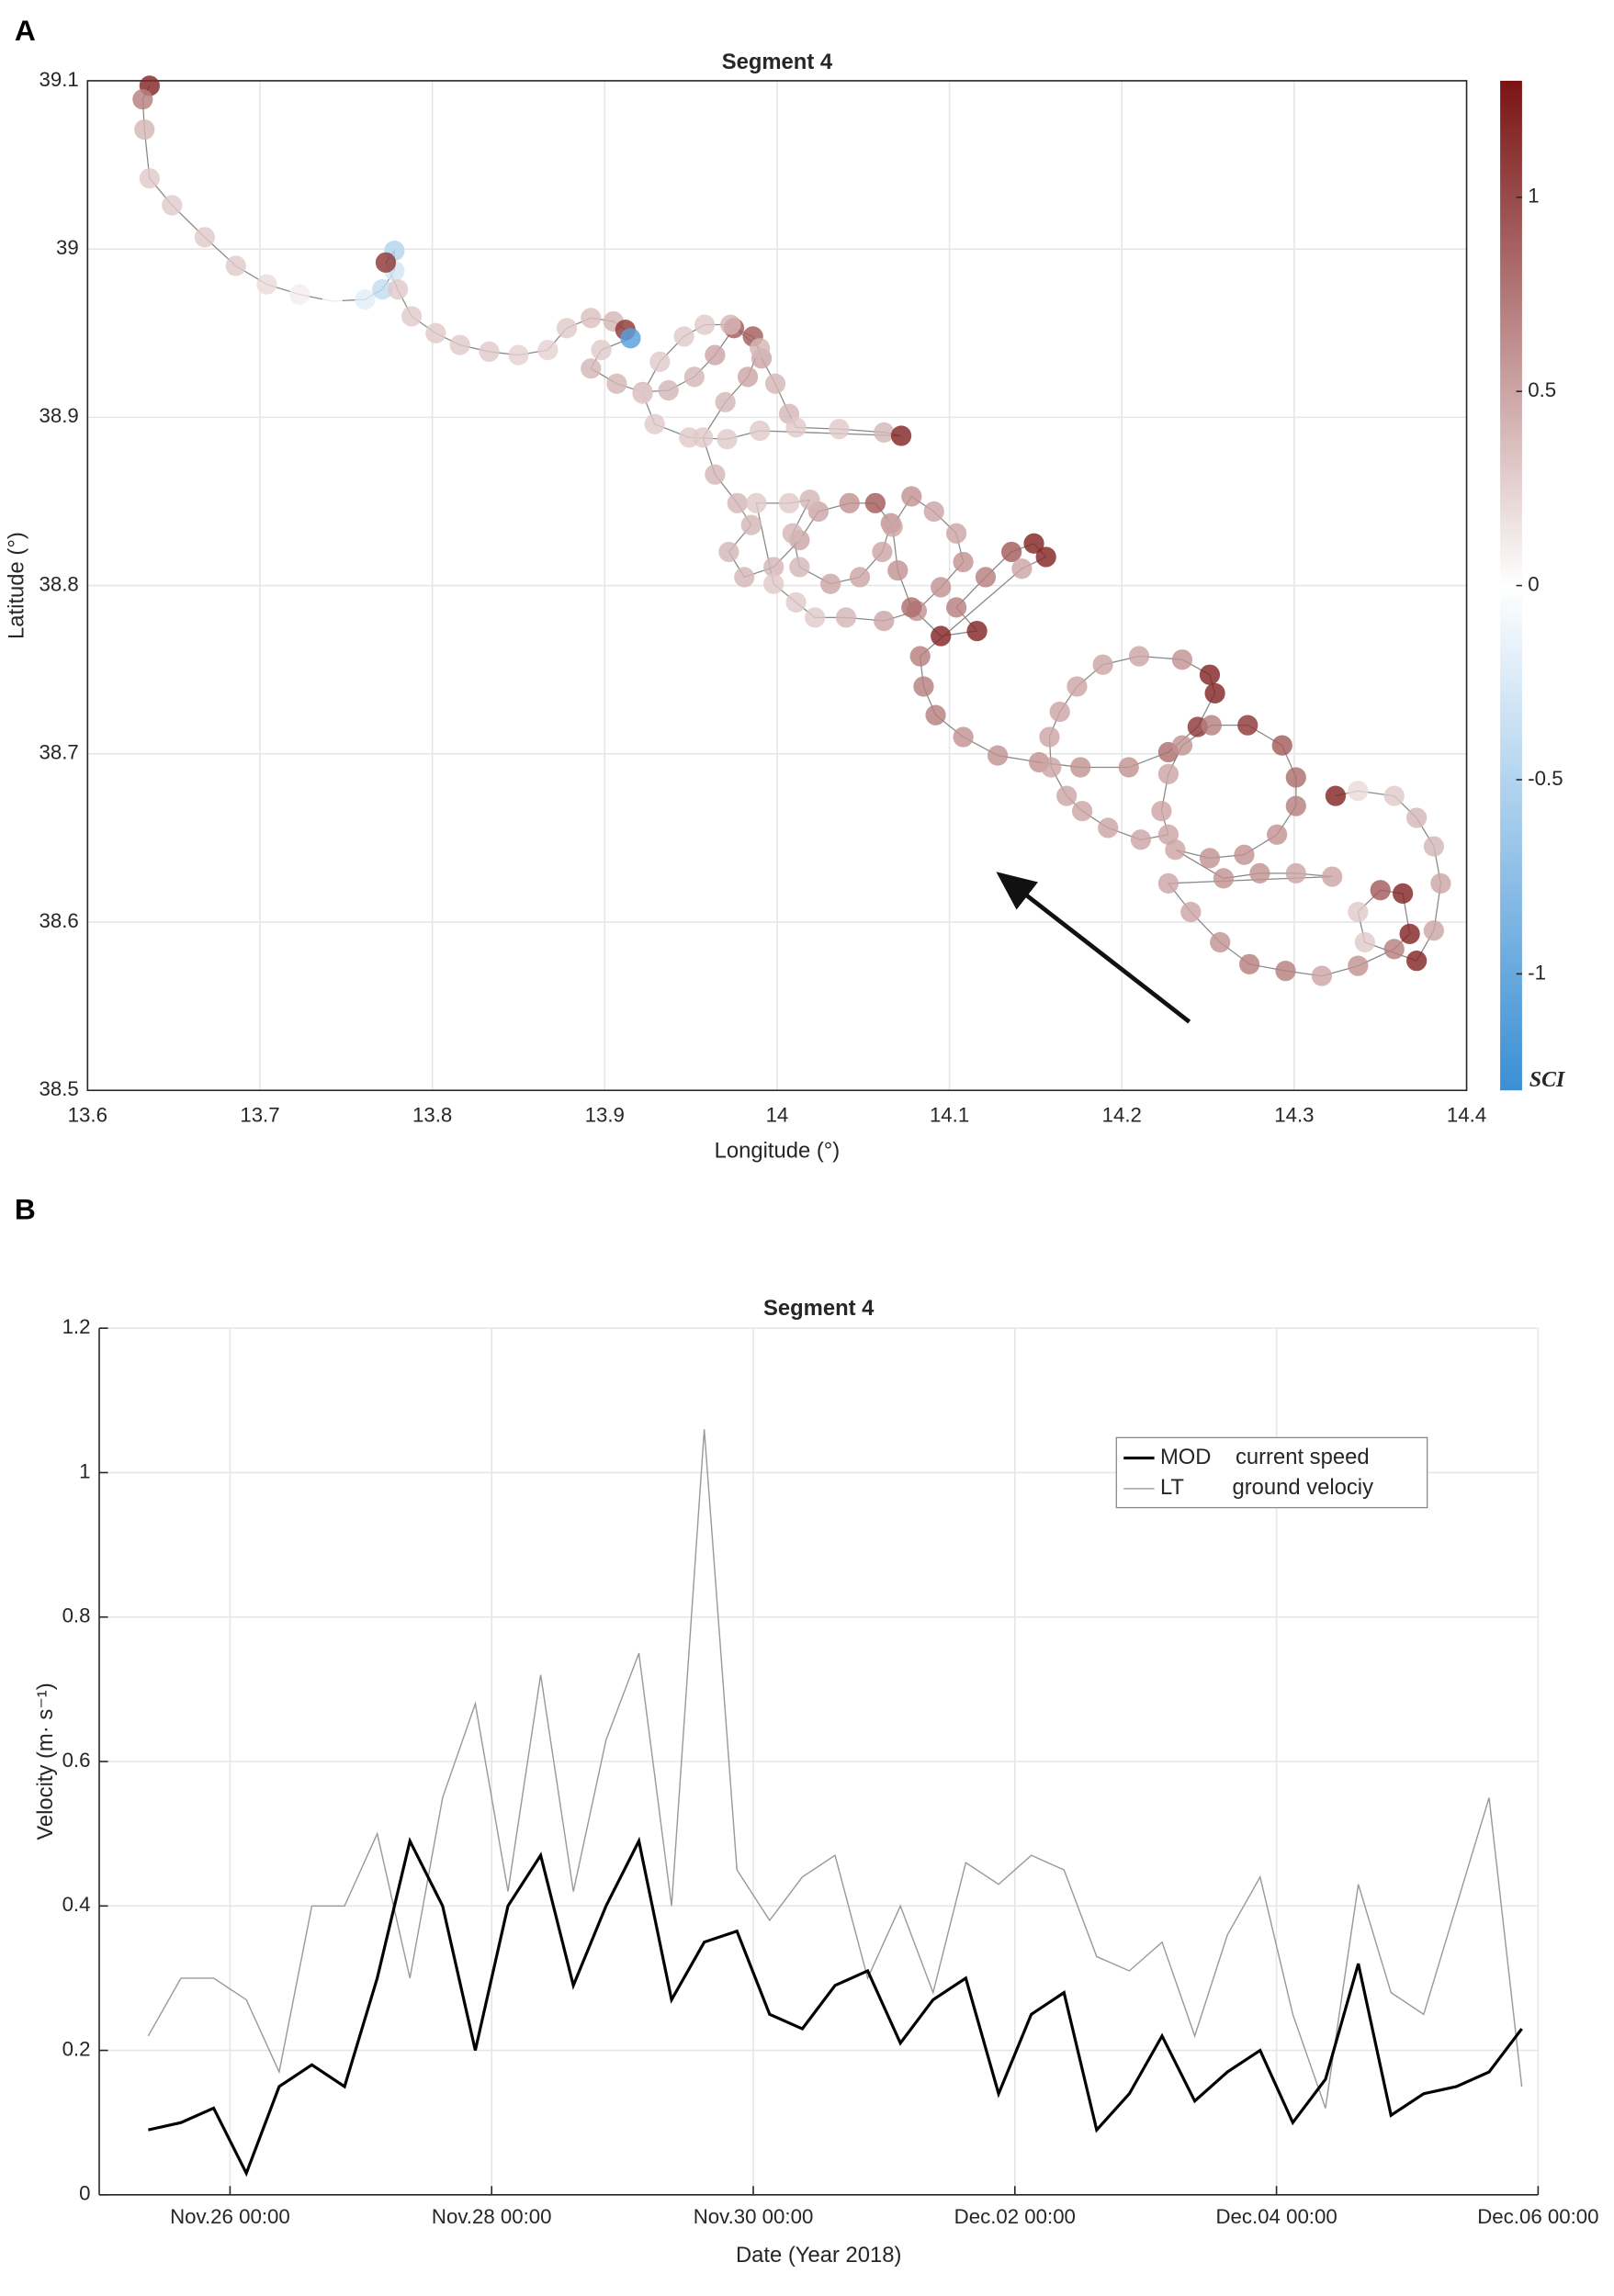 The image size is (1614, 2296). Describe the element at coordinates (1265, 1457) in the screenshot. I see `legend-label: MOD current speed` at that location.